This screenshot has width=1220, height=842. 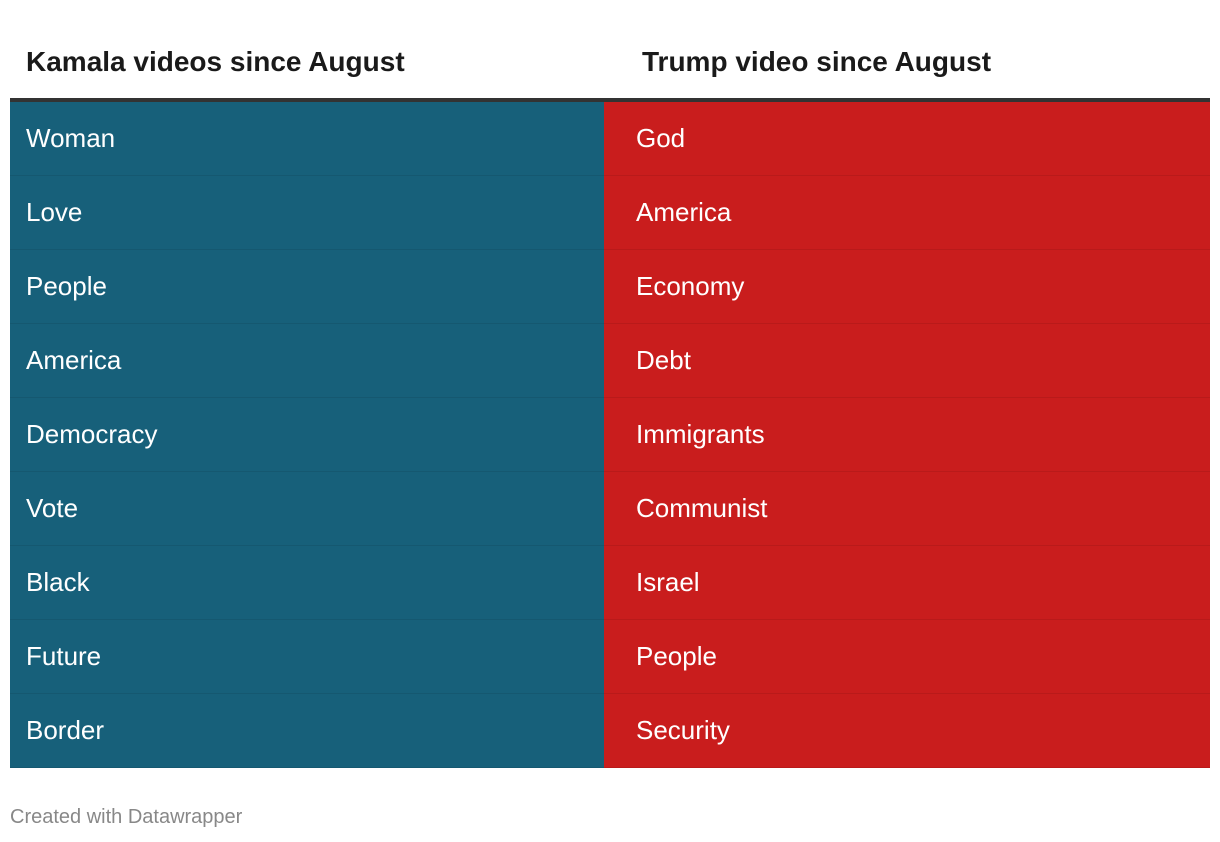 I want to click on table-row: Border Security, so click(x=610, y=731).